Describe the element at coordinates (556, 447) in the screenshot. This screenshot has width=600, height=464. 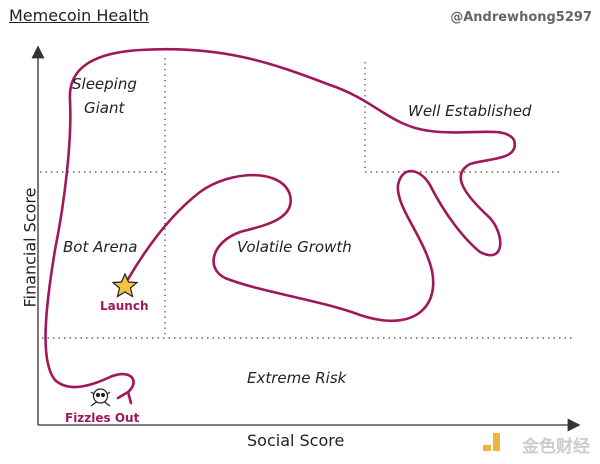
I see `watermark: 金色财经` at that location.